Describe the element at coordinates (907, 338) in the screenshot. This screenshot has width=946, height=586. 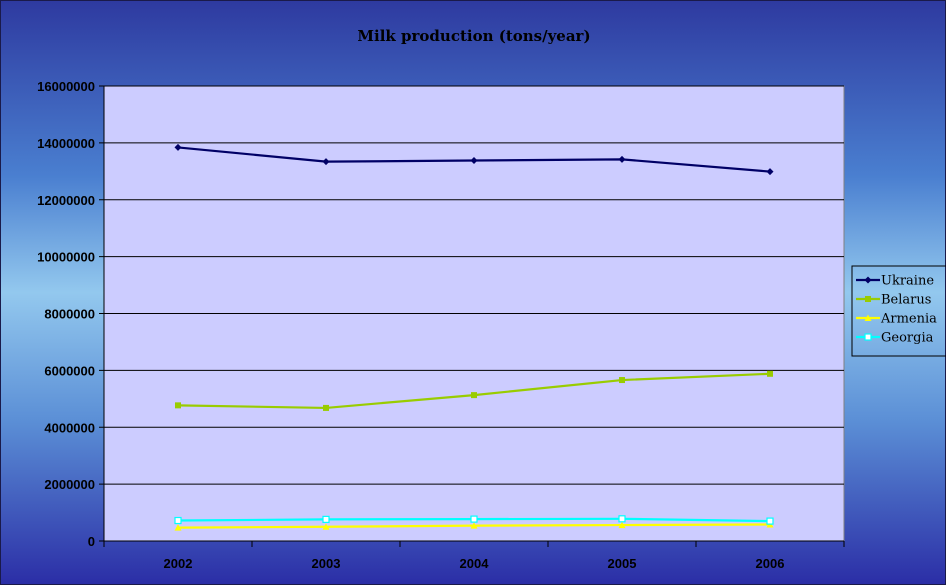
I see `legend-label: Georgia` at that location.